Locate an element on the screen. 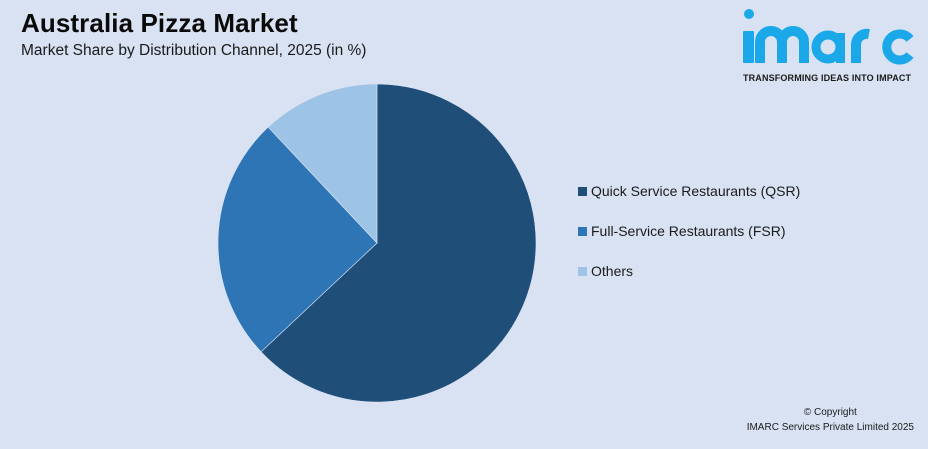 This screenshot has height=449, width=928. logo-tagline: TRANSFORMING IDEAS INTO IMPACT is located at coordinates (827, 78).